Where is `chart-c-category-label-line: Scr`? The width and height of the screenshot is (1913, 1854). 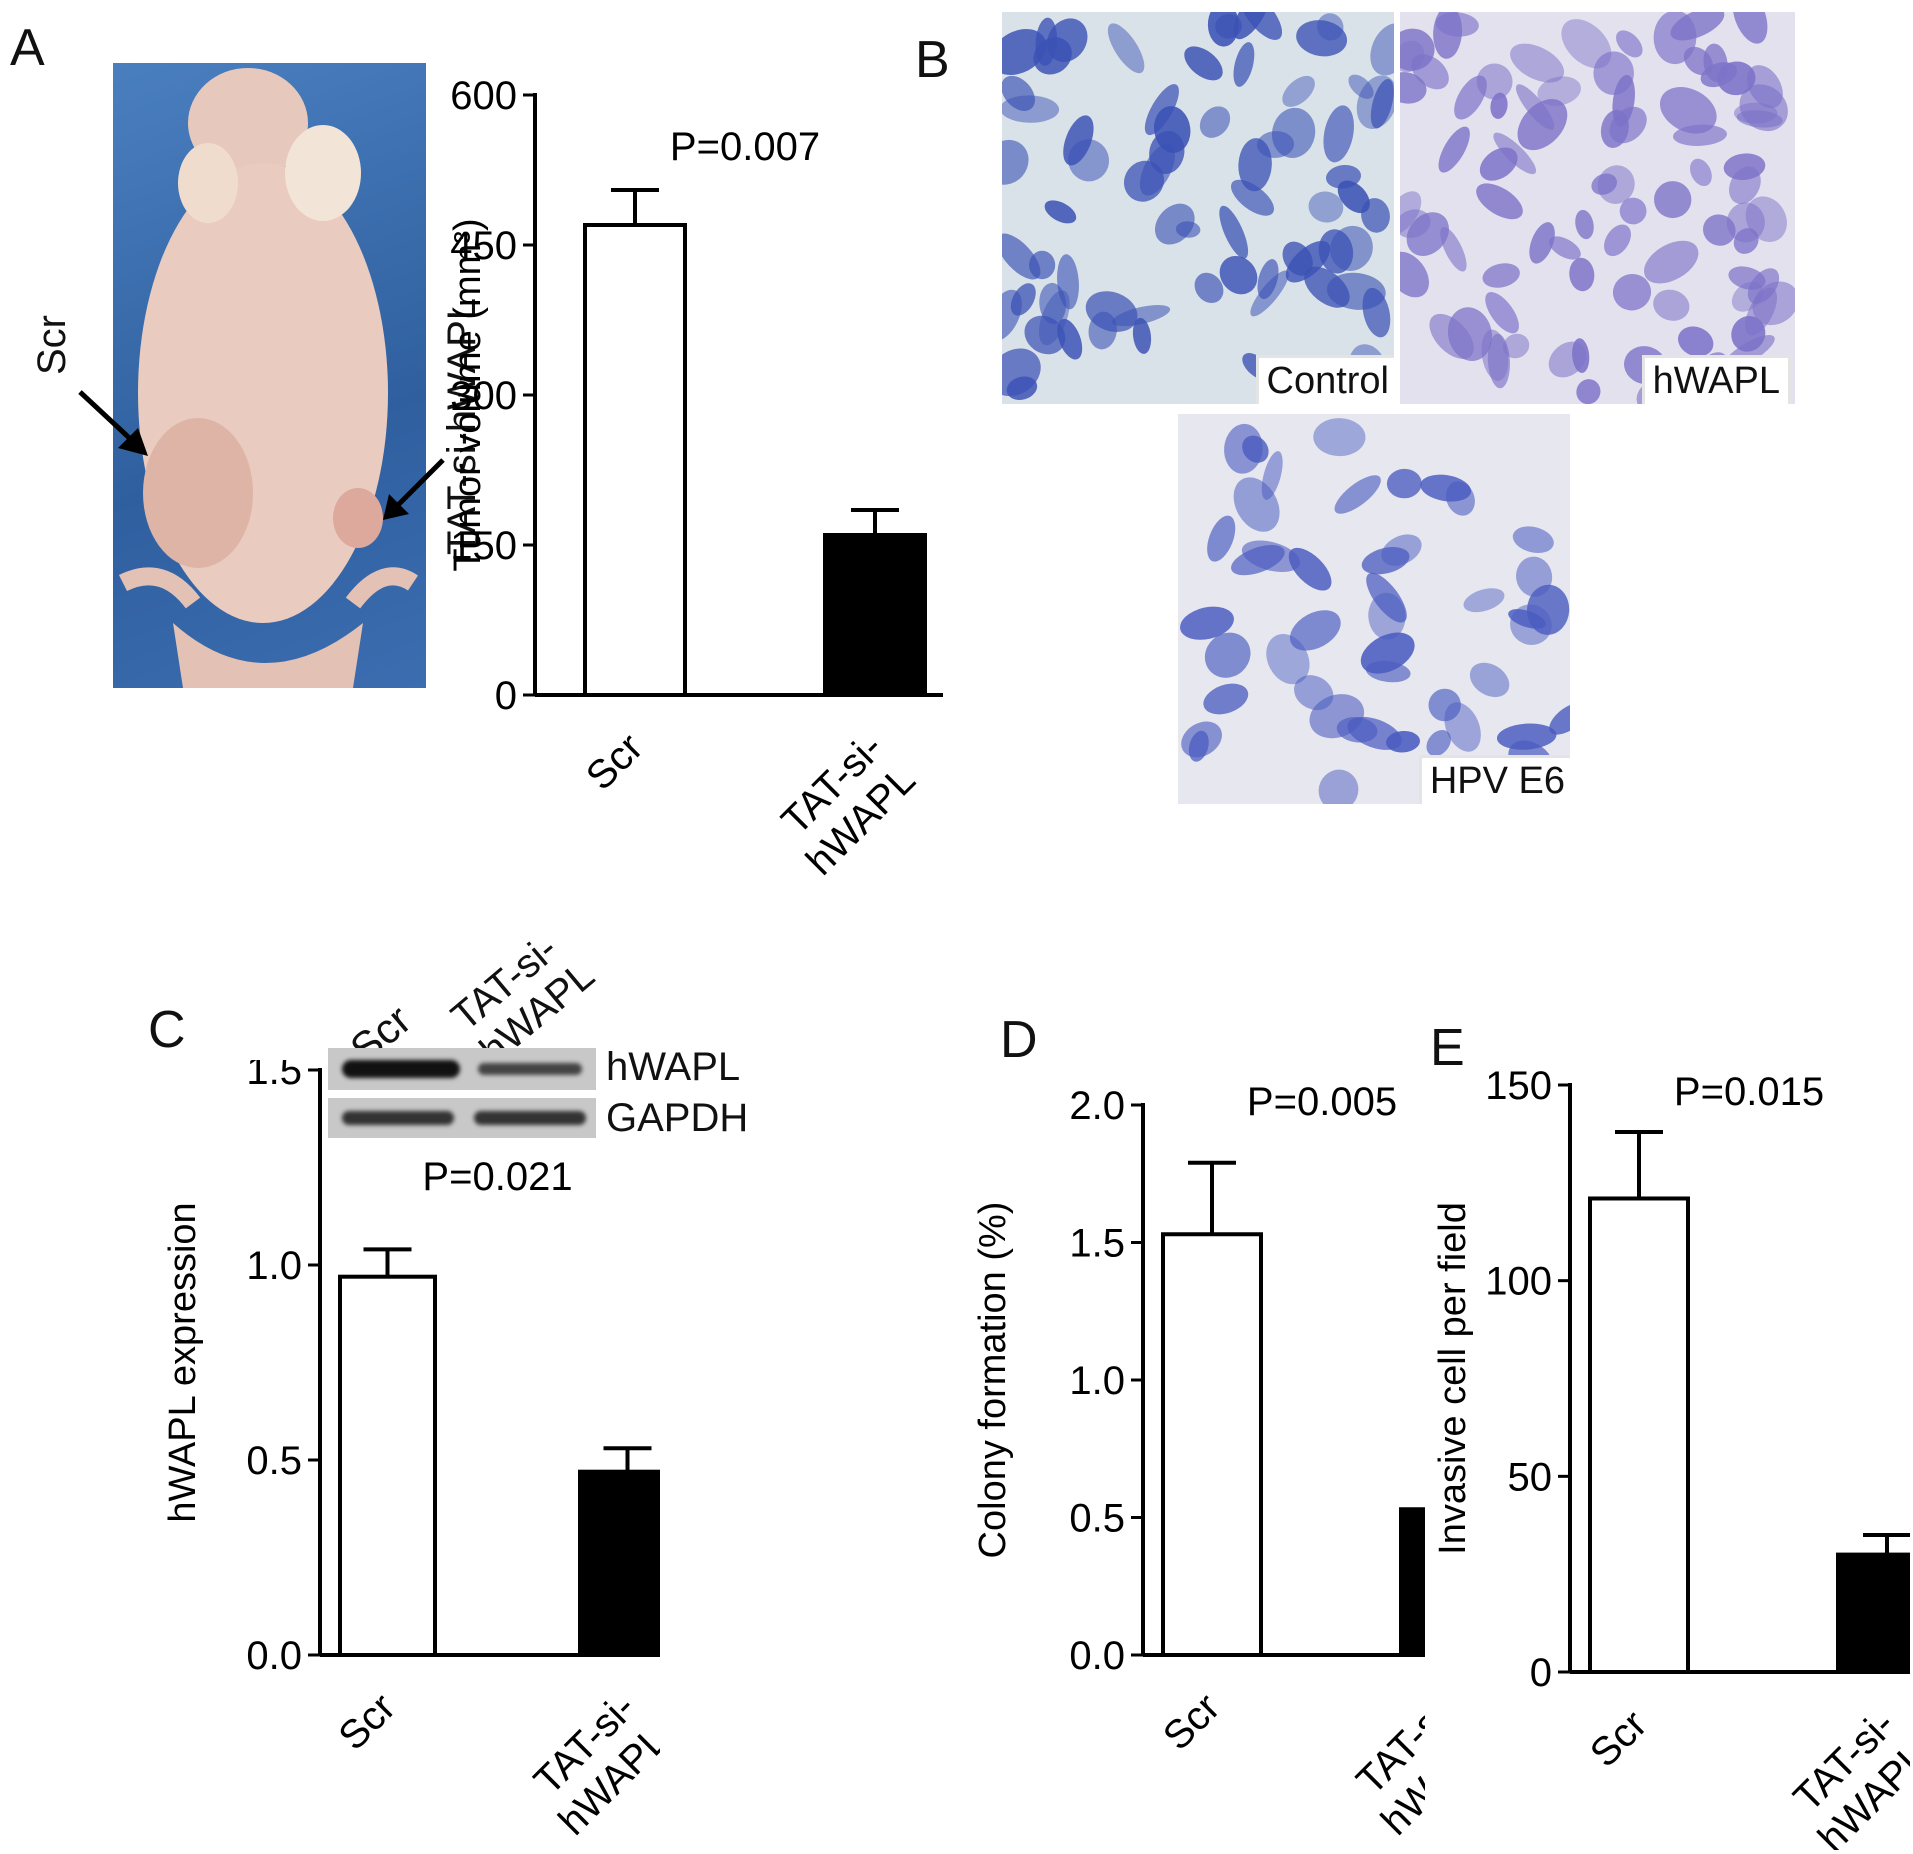 chart-c-category-label-line: Scr is located at coordinates (367, 1722).